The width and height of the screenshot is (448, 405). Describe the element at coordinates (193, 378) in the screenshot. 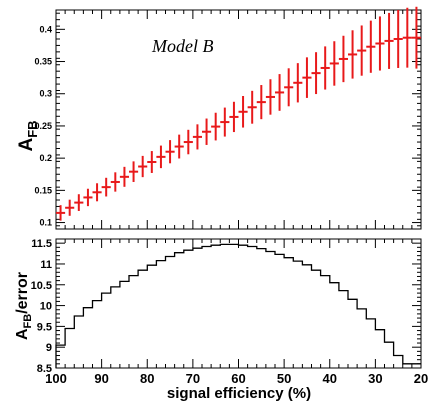

I see `x-tick-label: 70` at that location.